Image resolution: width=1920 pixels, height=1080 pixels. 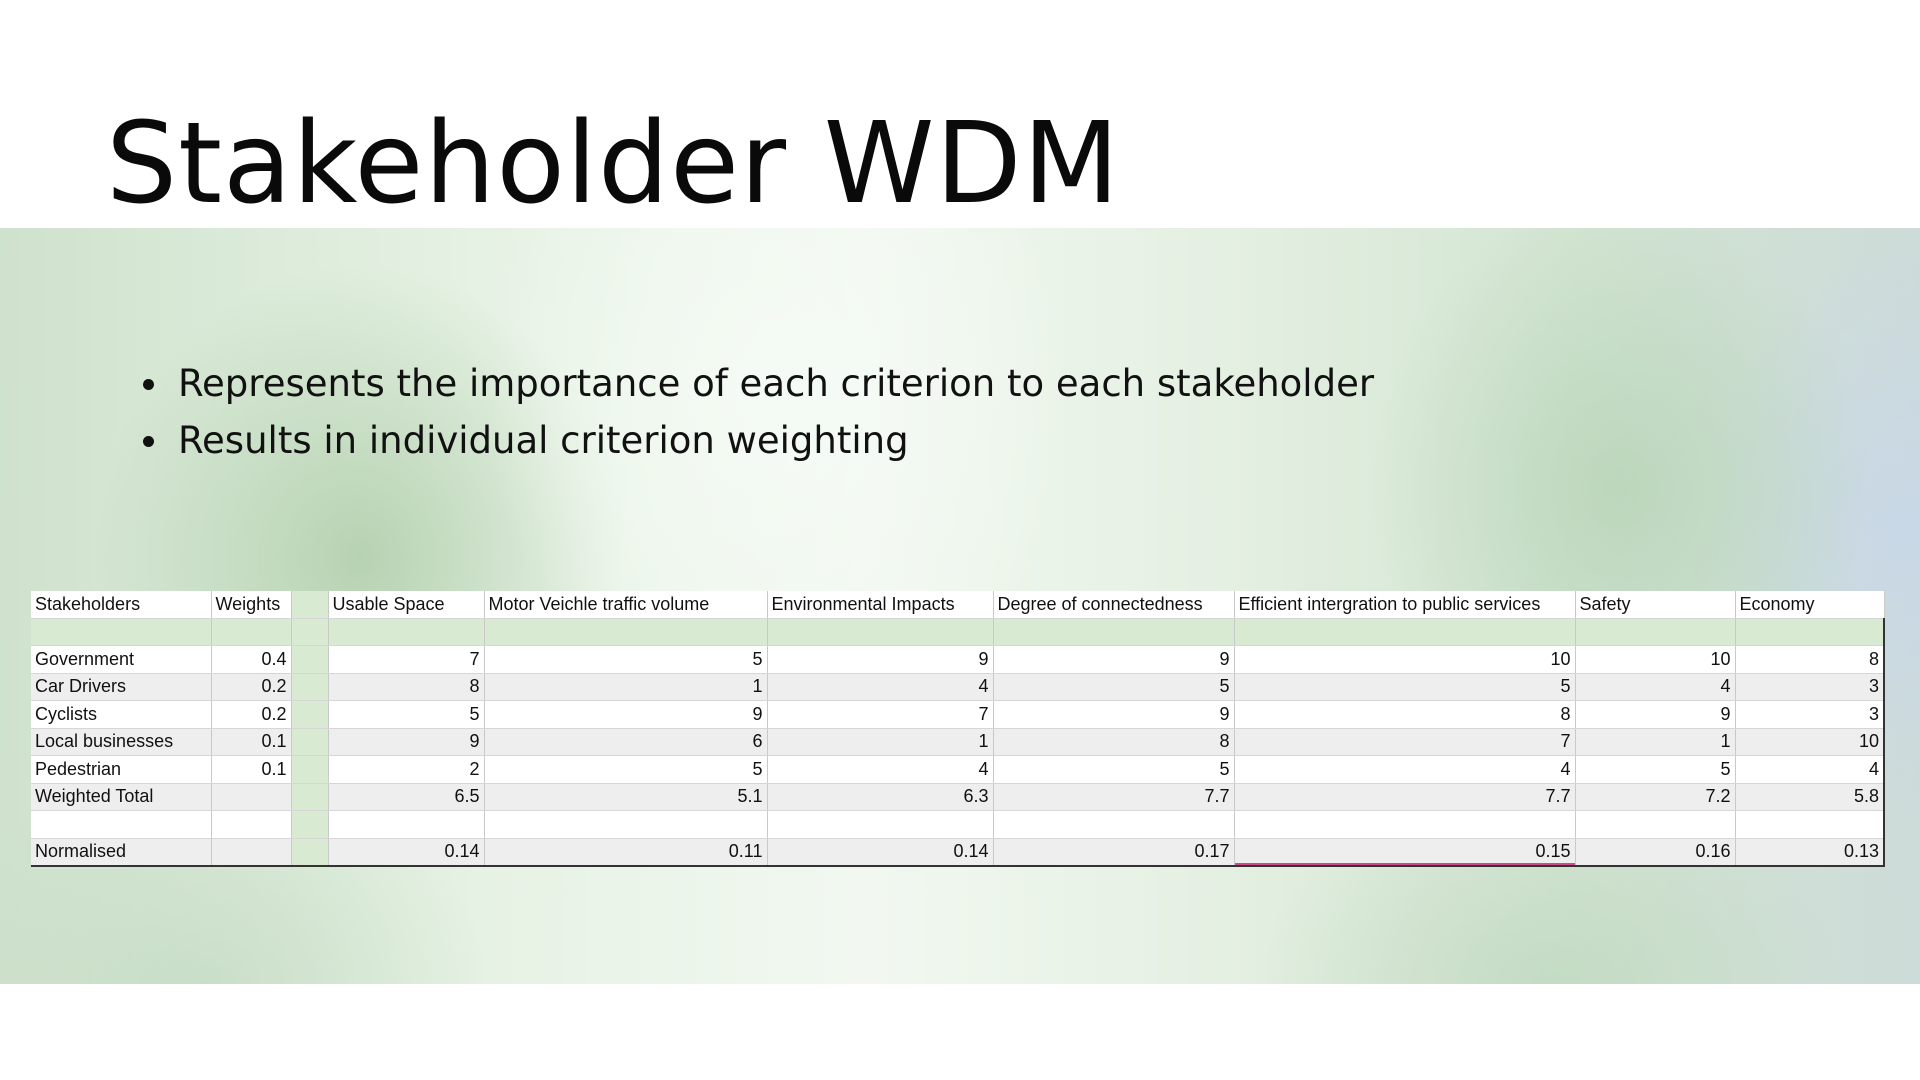 I want to click on header-cell: Safety, so click(x=1655, y=605).